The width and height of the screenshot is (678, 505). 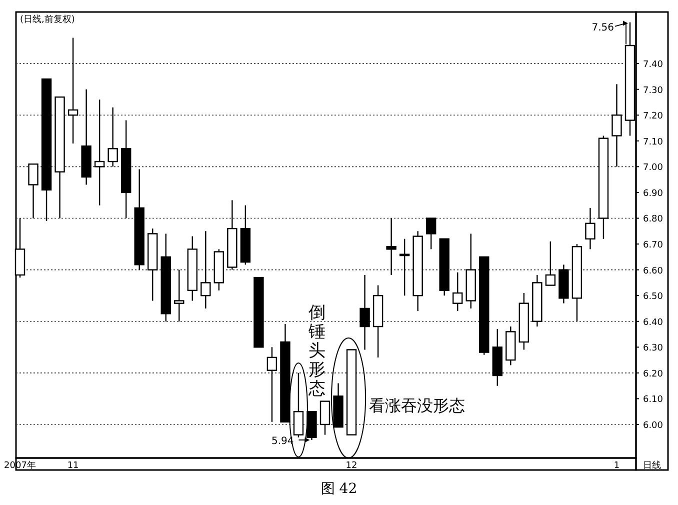 What do you see at coordinates (653, 374) in the screenshot?
I see `y-tick-label: 6.20` at bounding box center [653, 374].